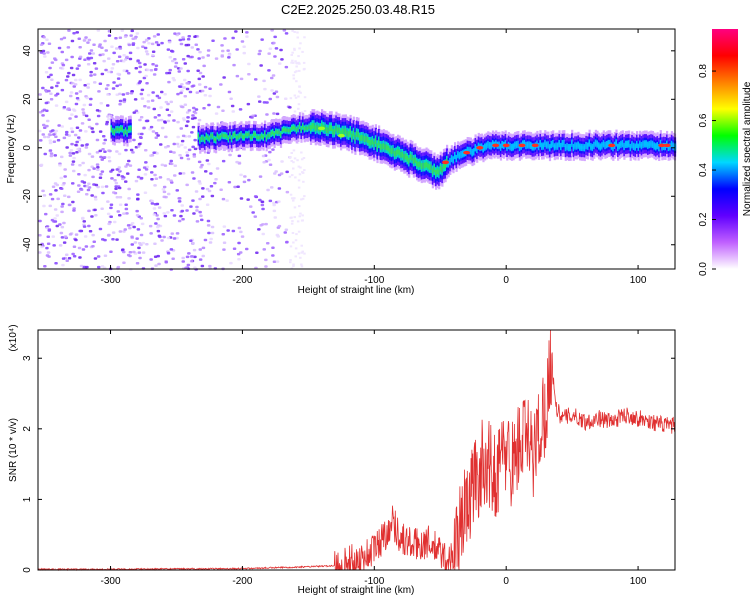  Describe the element at coordinates (341, 135) in the screenshot. I see `spectrogram-peak` at that location.